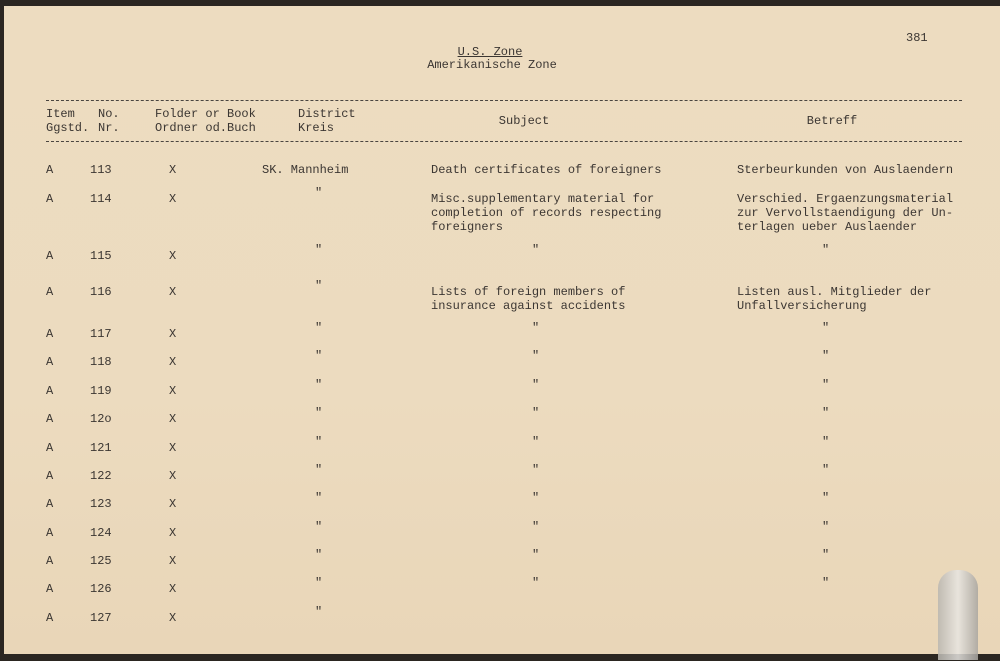  I want to click on binder-tab, so click(958, 615).